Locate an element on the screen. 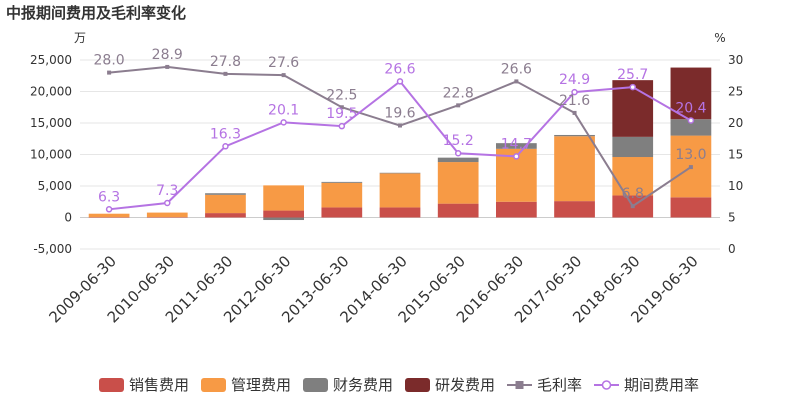  data-label: 19.6 is located at coordinates (399, 114).